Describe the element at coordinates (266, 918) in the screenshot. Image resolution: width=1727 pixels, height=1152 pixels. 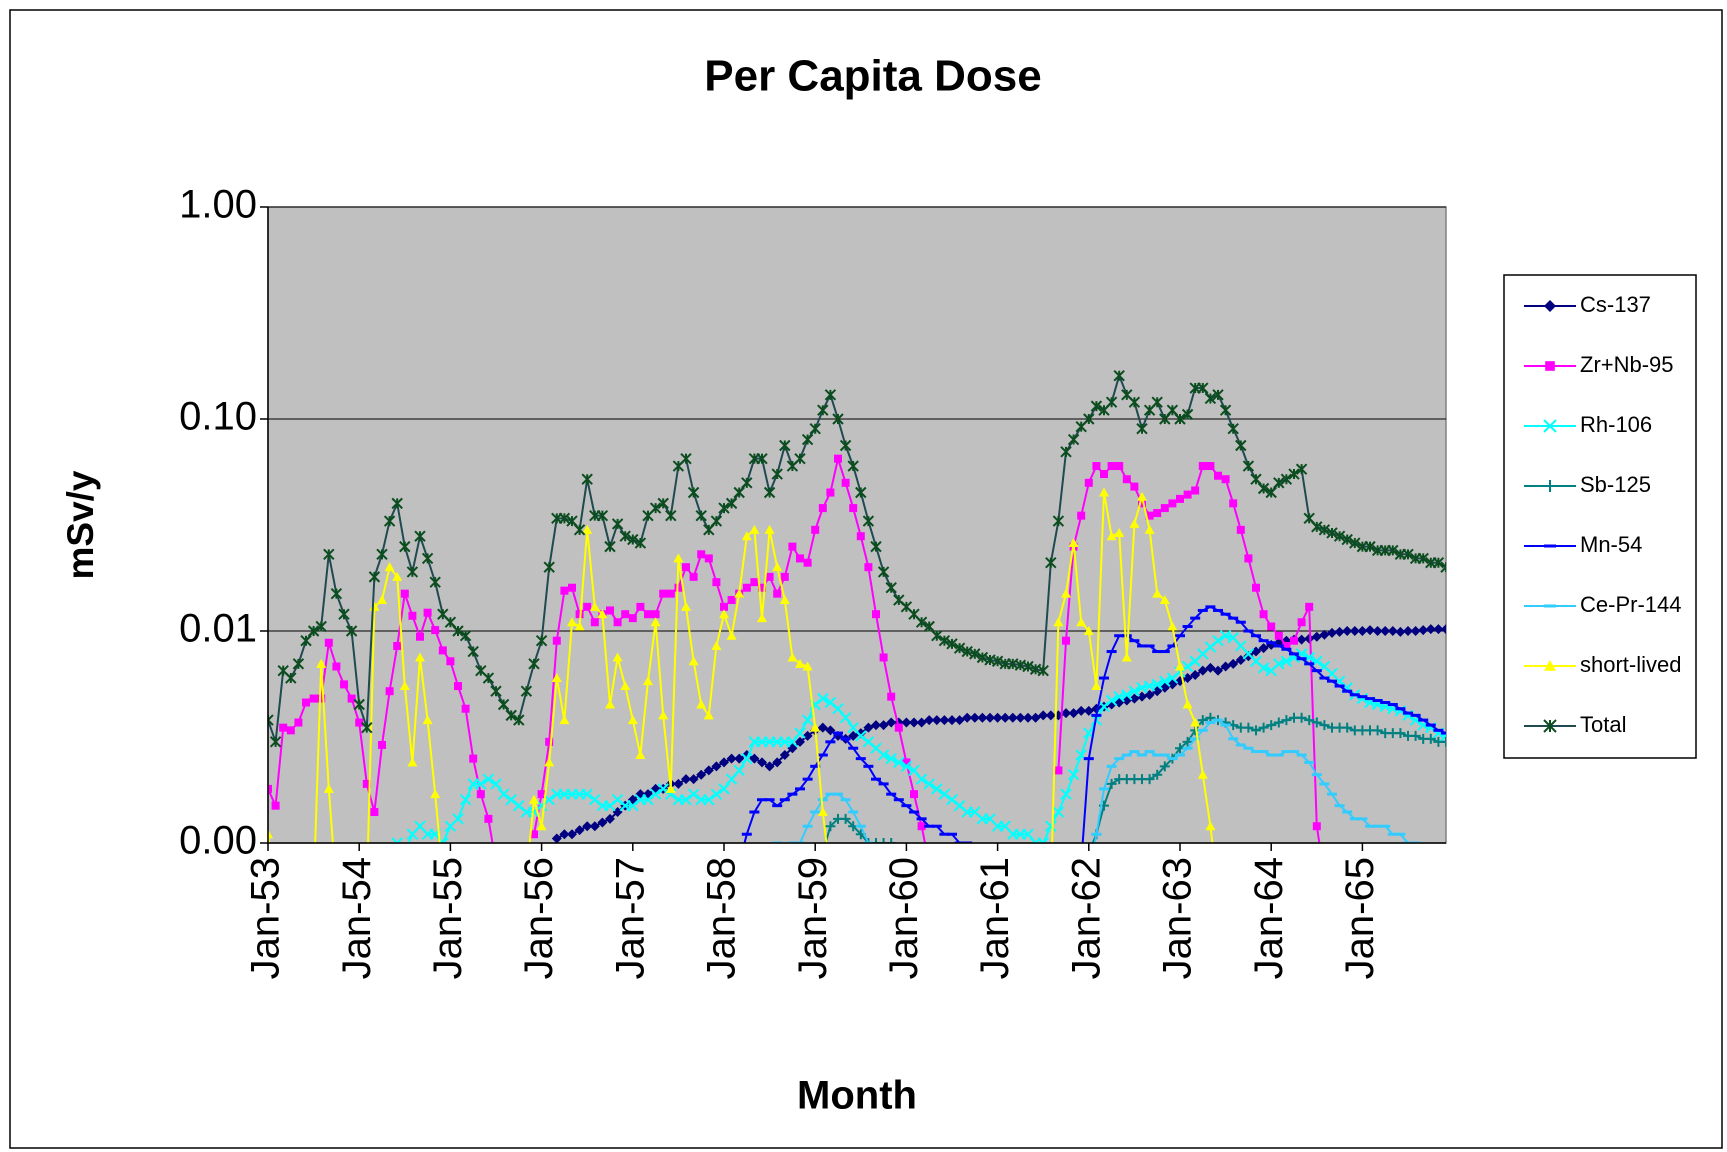
I see `x-tick-label: Jan-53` at that location.